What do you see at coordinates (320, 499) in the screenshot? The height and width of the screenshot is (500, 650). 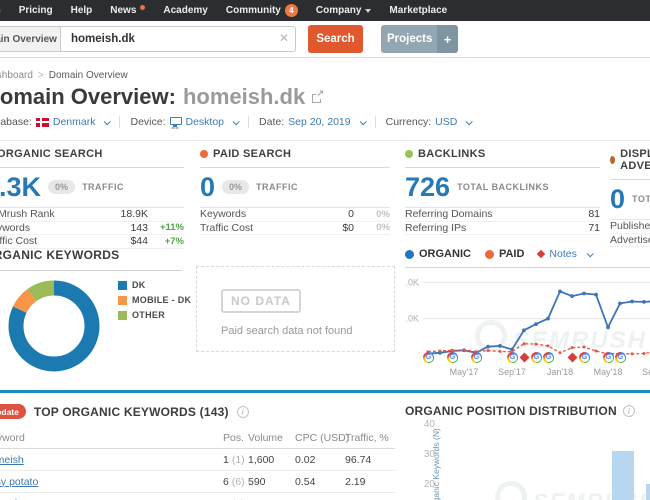 I see `cpc-cell: 0.17` at bounding box center [320, 499].